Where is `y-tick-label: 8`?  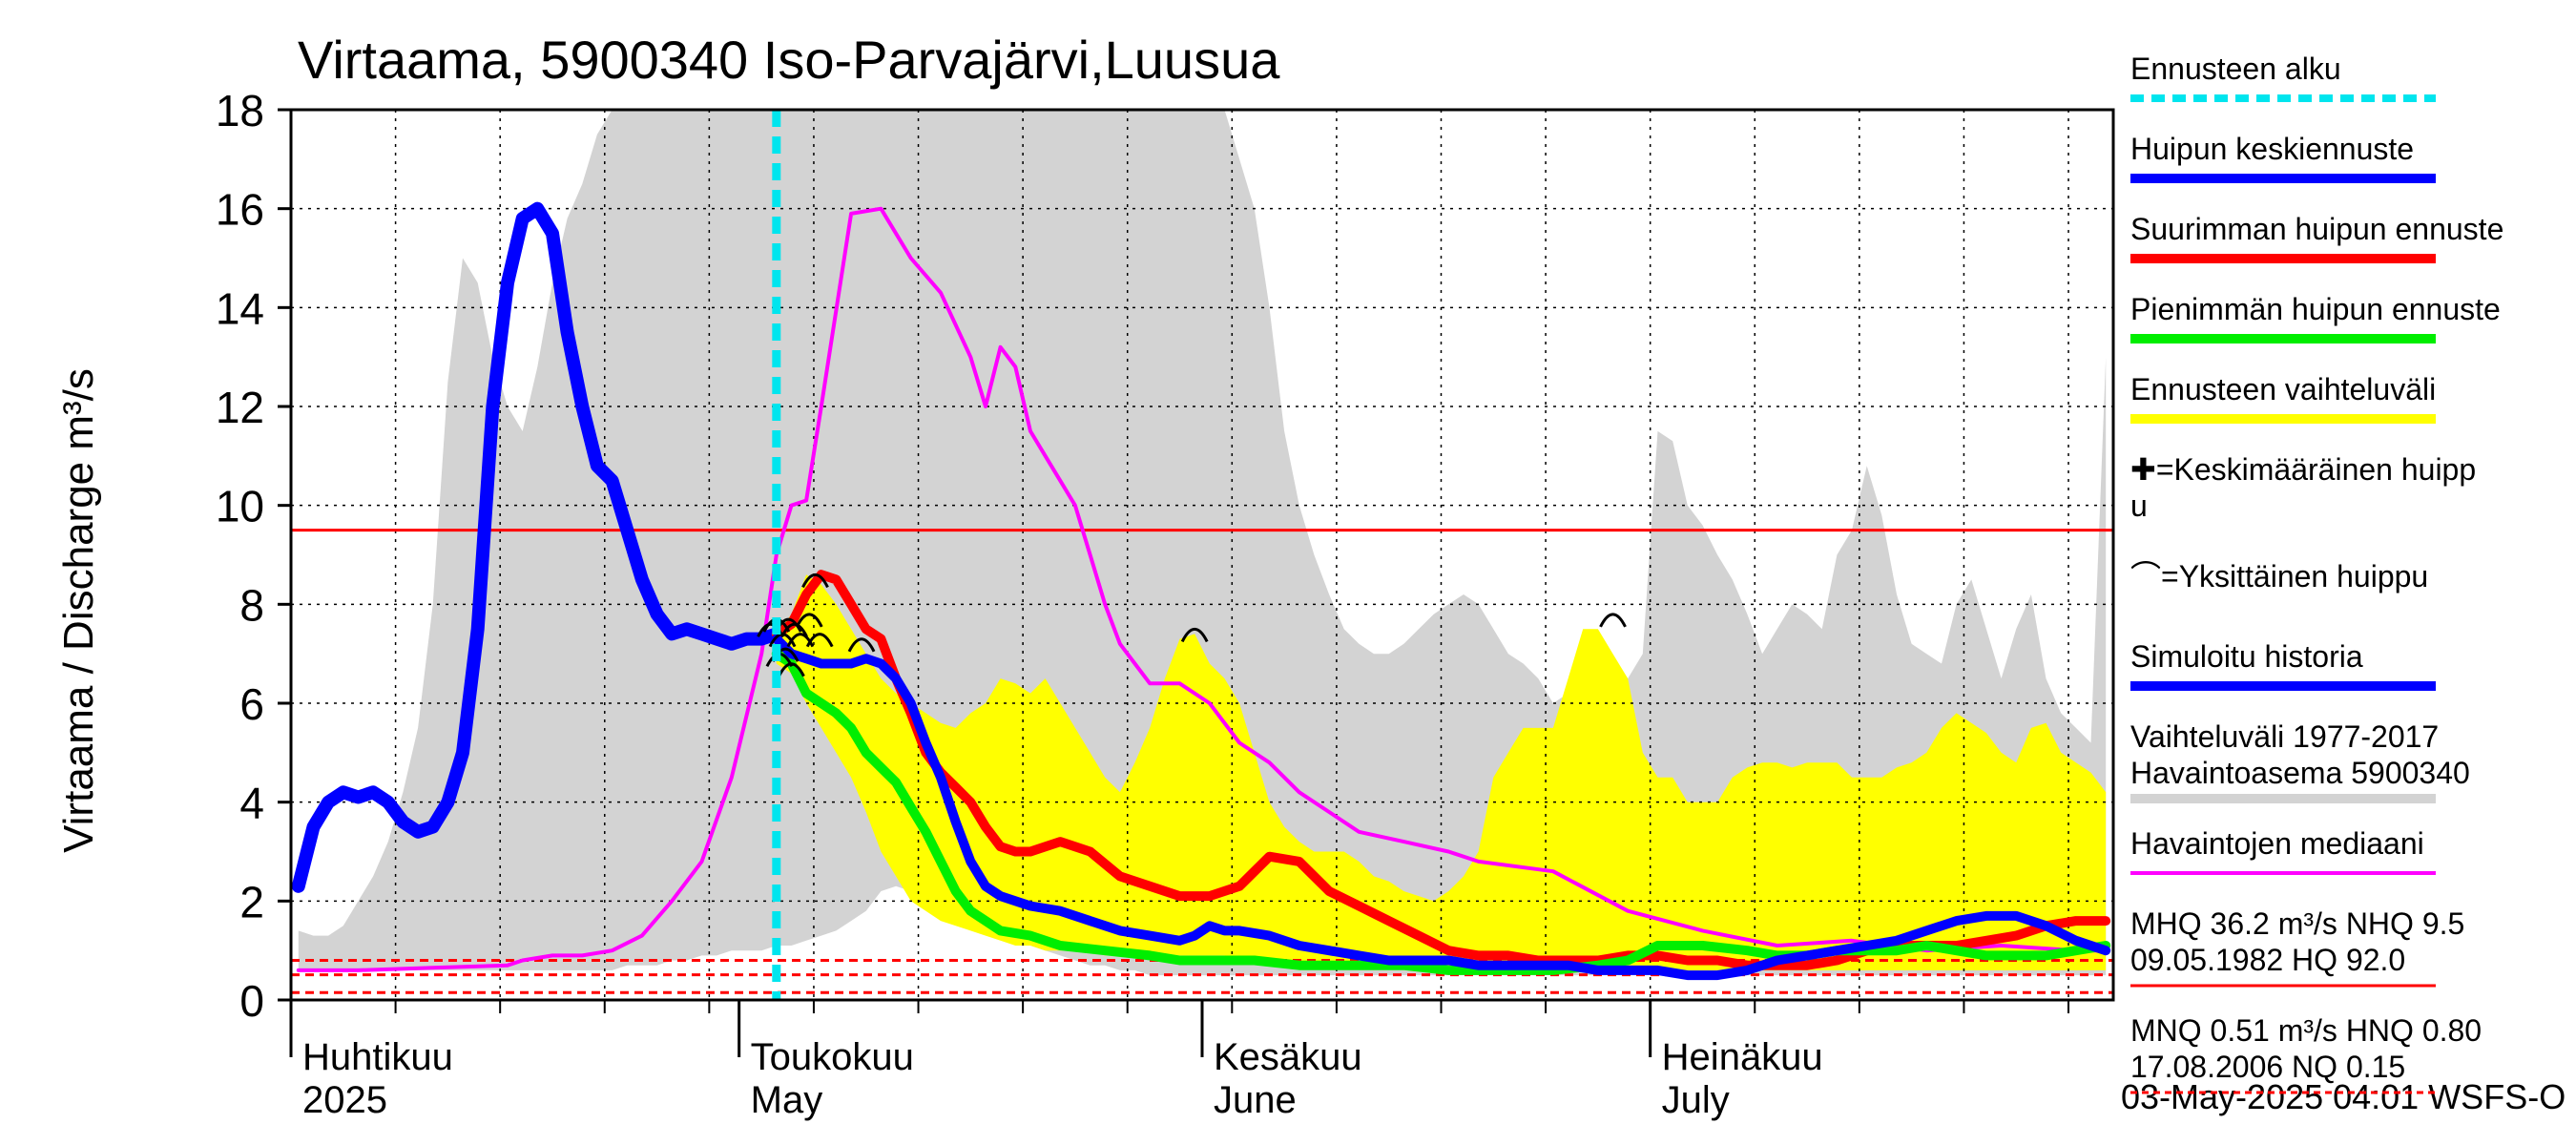 y-tick-label: 8 is located at coordinates (251, 605).